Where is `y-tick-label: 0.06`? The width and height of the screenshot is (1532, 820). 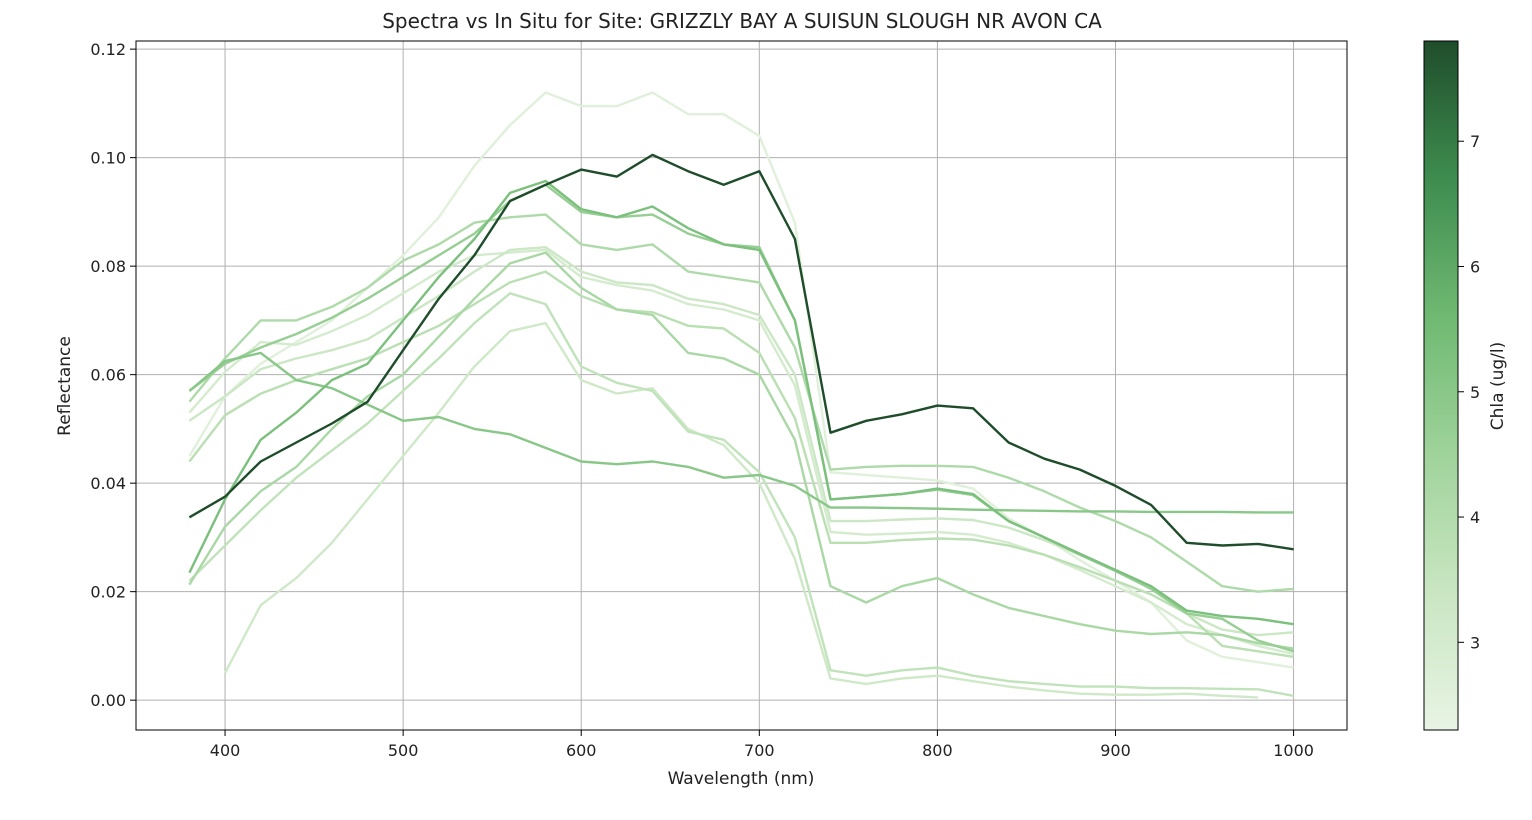
y-tick-label: 0.06 is located at coordinates (108, 375).